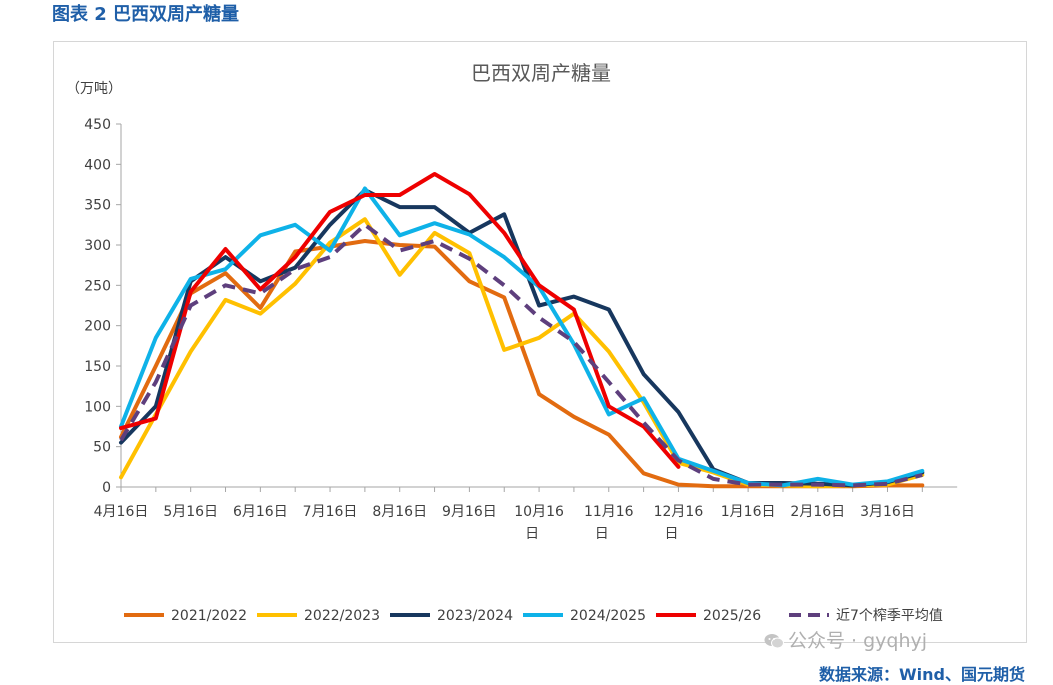 The width and height of the screenshot is (1053, 685). What do you see at coordinates (539, 512) in the screenshot?
I see `x-tick-label: 10月16` at bounding box center [539, 512].